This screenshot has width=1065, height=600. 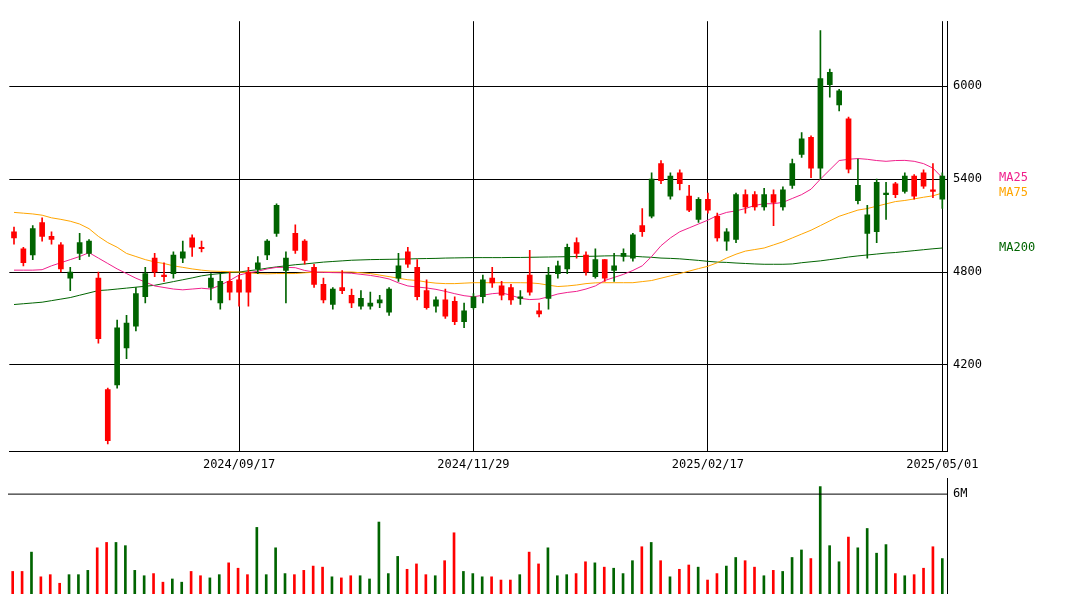 What do you see at coordinates (1017, 247) in the screenshot?
I see `text: MA200` at bounding box center [1017, 247].